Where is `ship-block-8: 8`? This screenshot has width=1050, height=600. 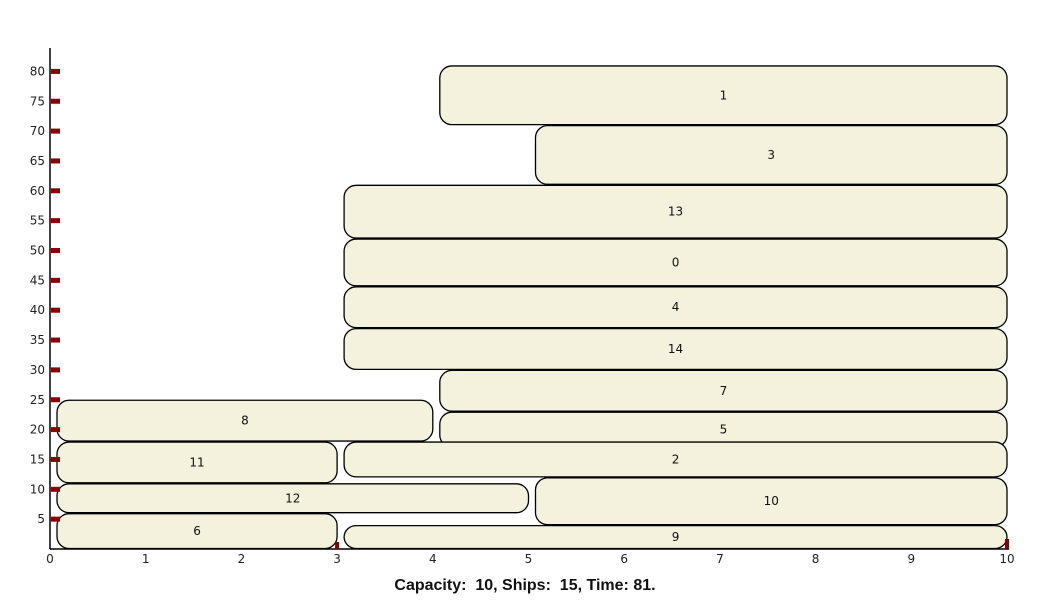
ship-block-8: 8 is located at coordinates (245, 420).